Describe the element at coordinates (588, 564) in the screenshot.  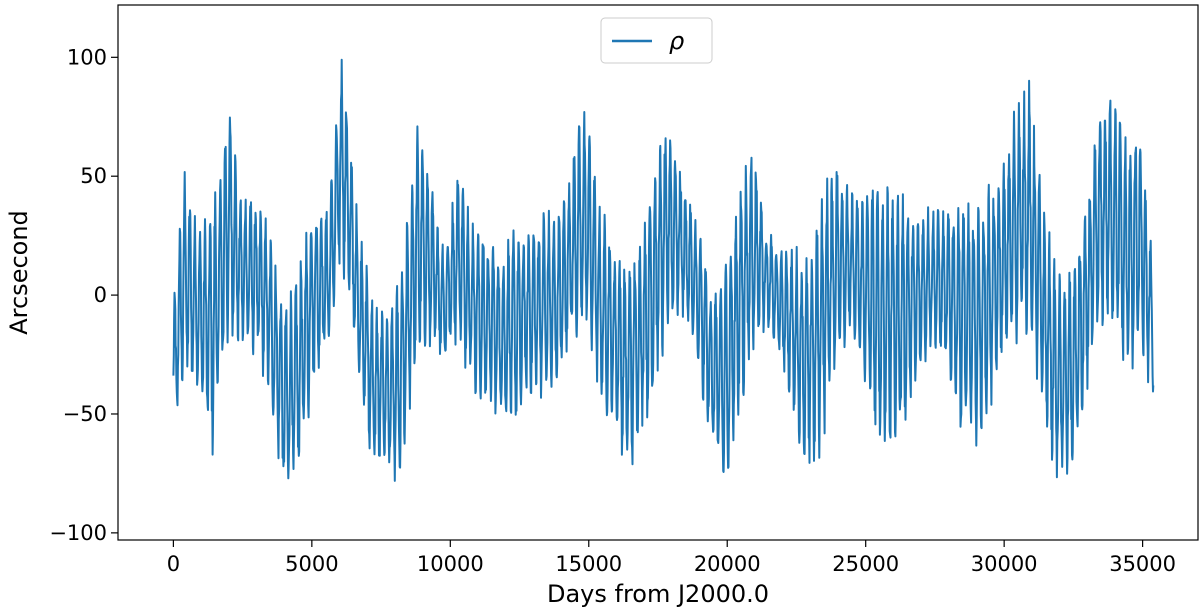
I see `x-tick-label: 15000` at that location.